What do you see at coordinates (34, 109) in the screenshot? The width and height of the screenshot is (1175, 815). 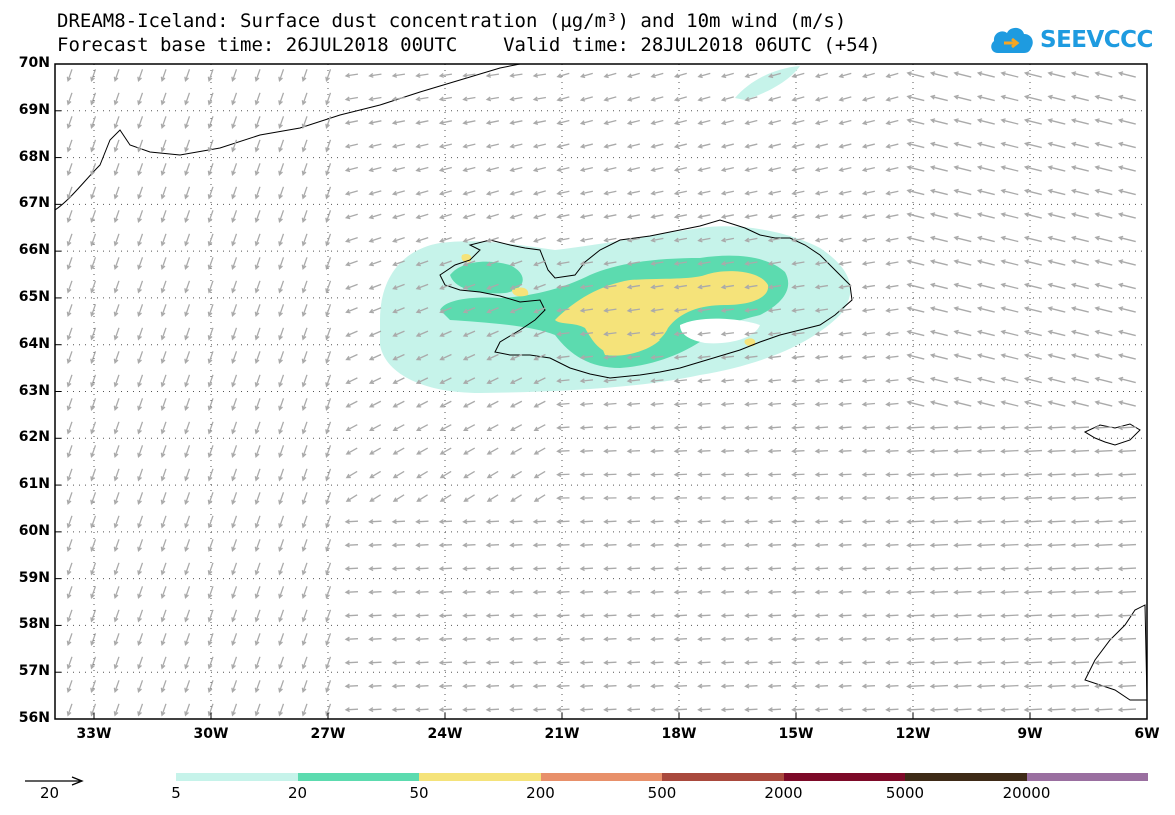 I see `lat-label: 69N` at bounding box center [34, 109].